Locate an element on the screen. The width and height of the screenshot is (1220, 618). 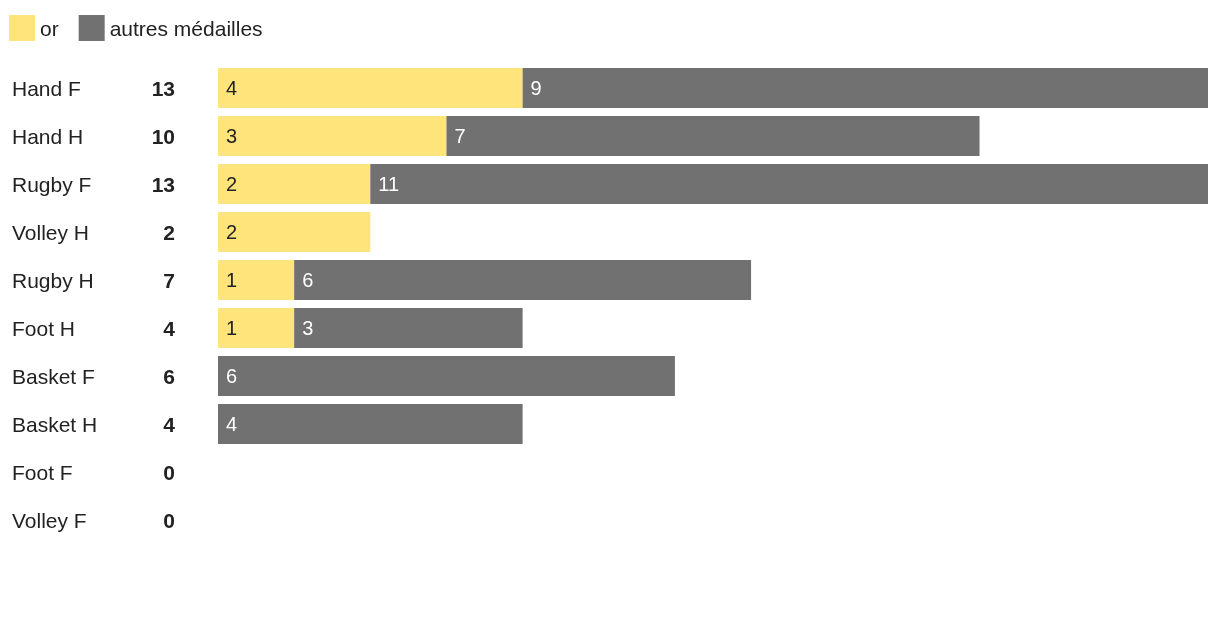
total-label: 7 is located at coordinates (169, 280).